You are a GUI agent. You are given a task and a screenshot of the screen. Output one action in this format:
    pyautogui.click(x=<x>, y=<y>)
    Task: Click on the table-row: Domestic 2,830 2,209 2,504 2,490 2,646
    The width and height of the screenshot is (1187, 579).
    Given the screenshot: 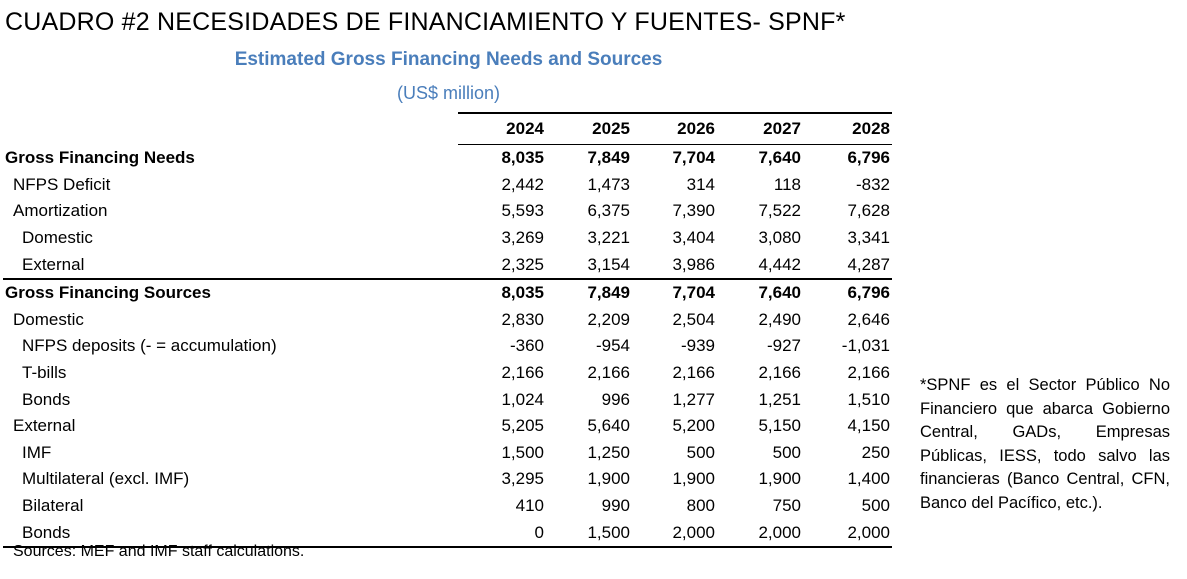 What is the action you would take?
    pyautogui.click(x=447, y=320)
    